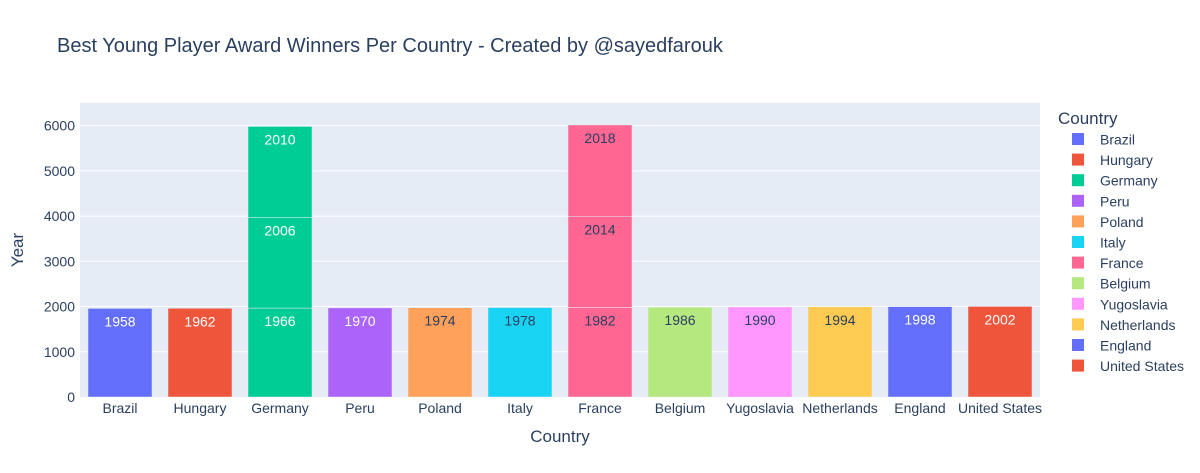 The image size is (1200, 473). I want to click on x-tick-label: Hungary, so click(200, 408).